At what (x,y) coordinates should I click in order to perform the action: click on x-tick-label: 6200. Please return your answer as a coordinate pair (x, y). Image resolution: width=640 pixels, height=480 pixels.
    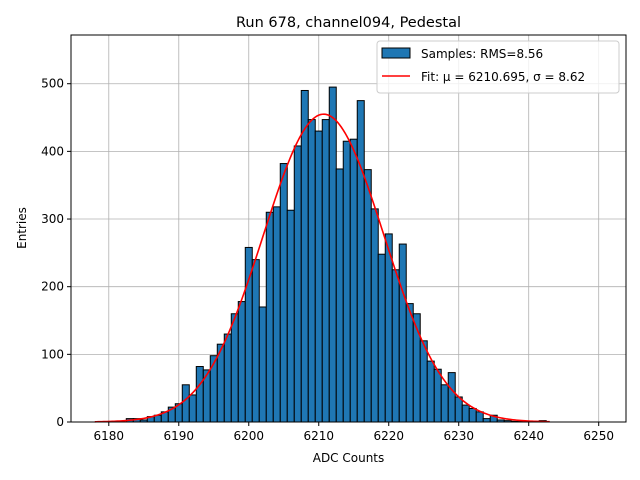
    Looking at the image, I should click on (248, 436).